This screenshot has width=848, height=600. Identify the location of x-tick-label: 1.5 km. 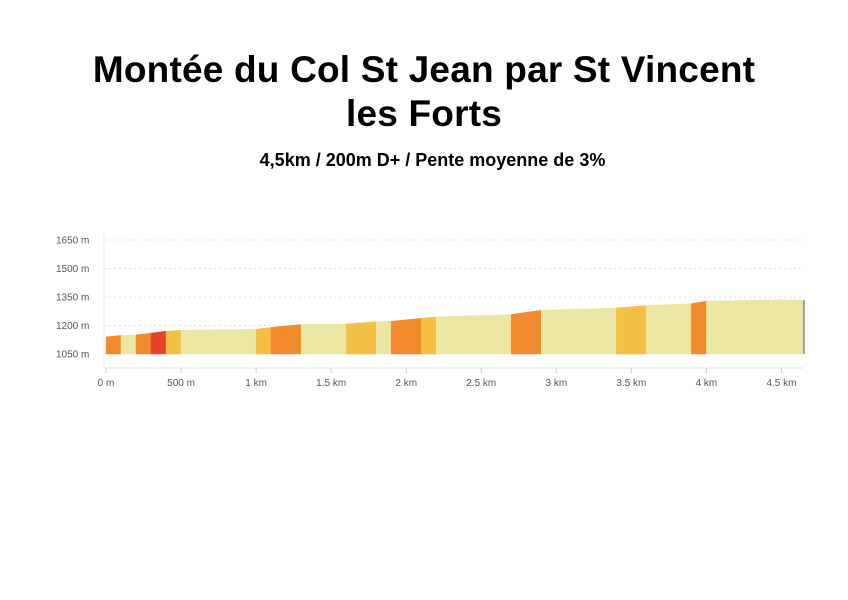
(331, 383).